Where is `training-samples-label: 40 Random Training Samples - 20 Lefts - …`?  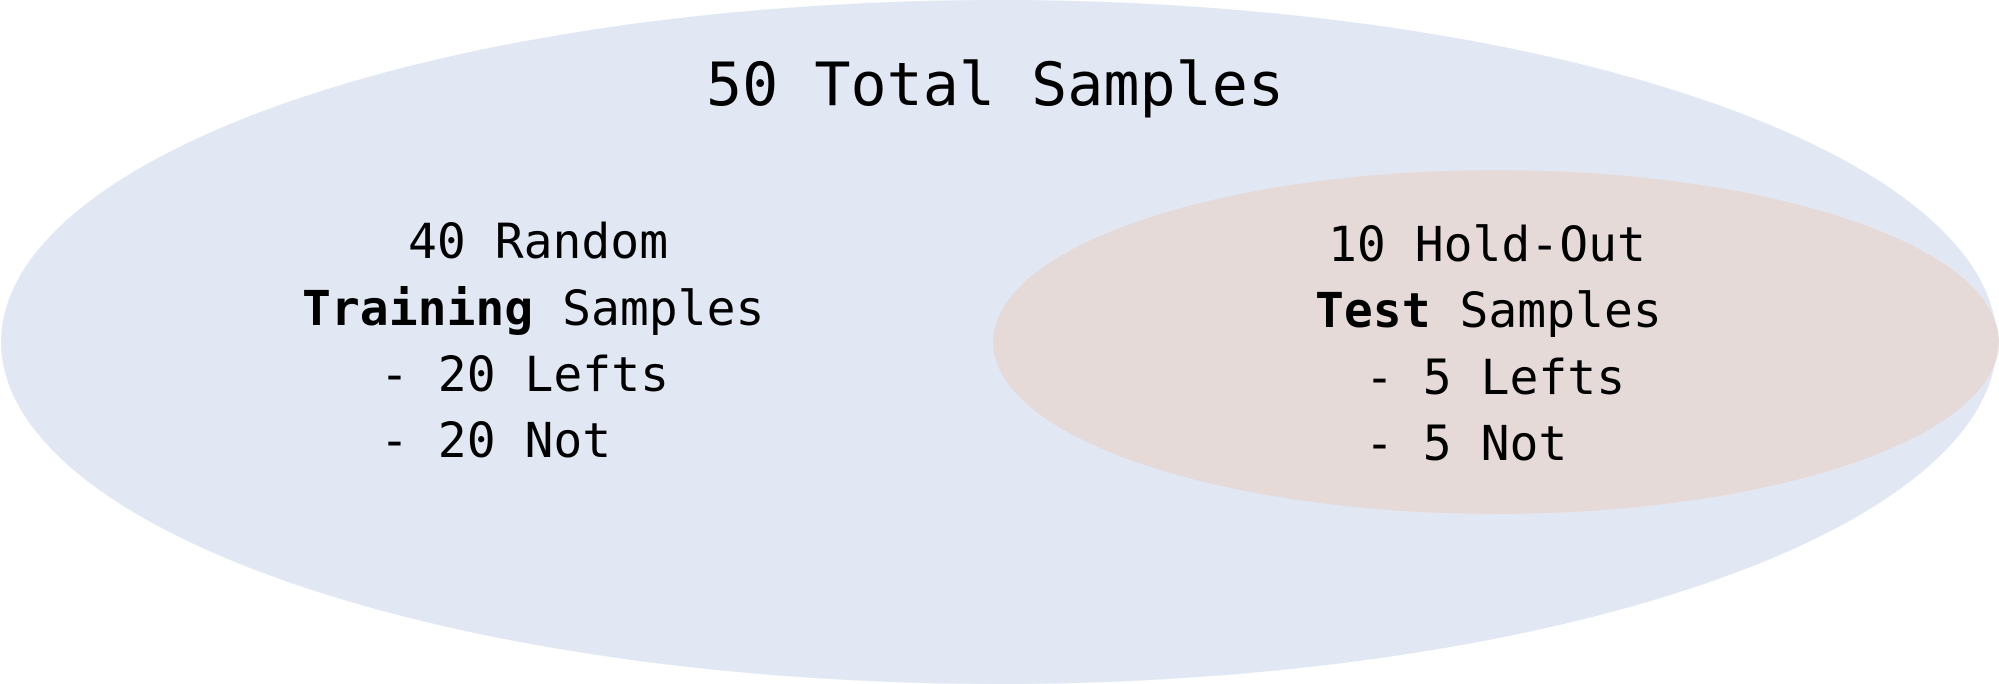
training-samples-label: 40 Random Training Samples - 20 Lefts - … is located at coordinates (533, 341).